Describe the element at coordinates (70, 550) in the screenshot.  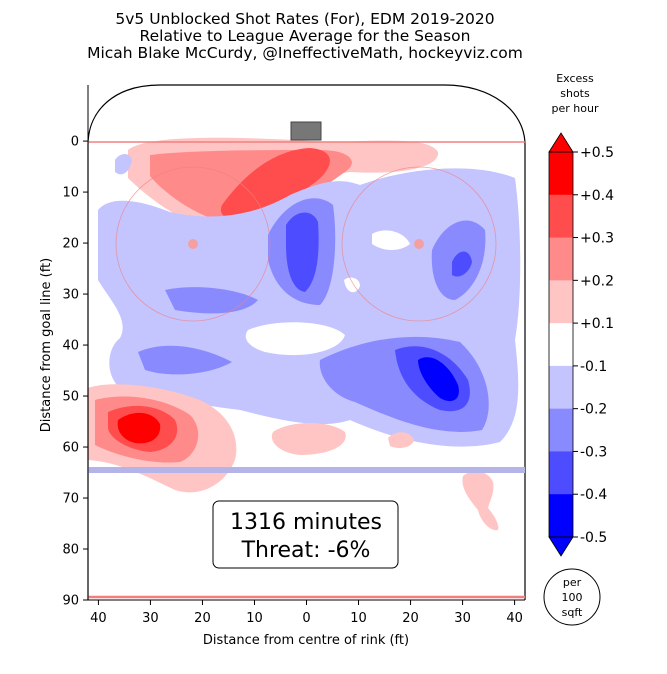
I see `y-tick-label: 80` at that location.